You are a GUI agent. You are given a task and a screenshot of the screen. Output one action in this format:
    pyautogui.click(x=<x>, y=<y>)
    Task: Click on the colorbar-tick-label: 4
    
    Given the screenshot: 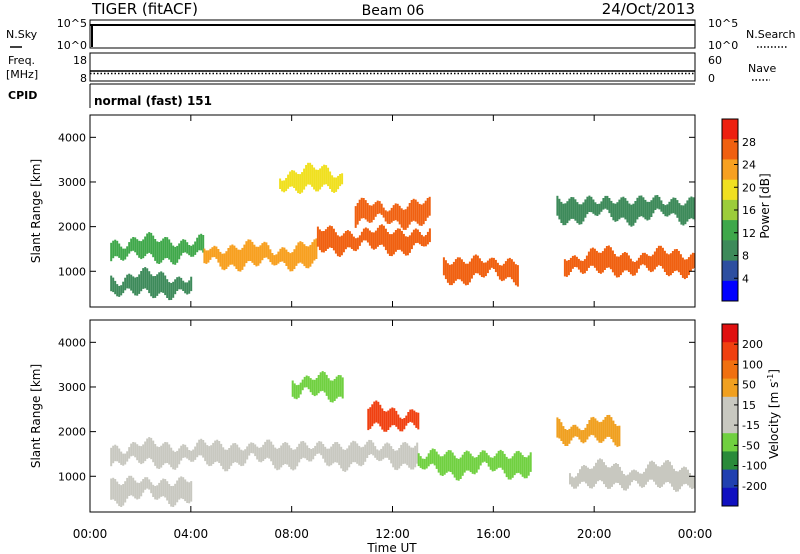 What is the action you would take?
    pyautogui.click(x=745, y=278)
    